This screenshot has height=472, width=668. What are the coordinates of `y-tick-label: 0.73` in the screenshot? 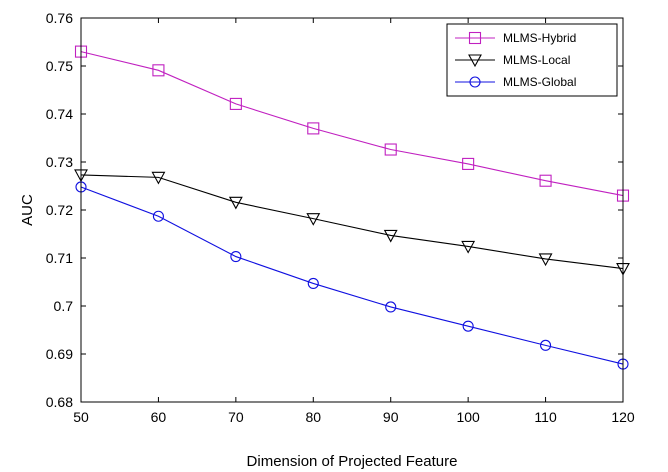 It's located at (59, 162).